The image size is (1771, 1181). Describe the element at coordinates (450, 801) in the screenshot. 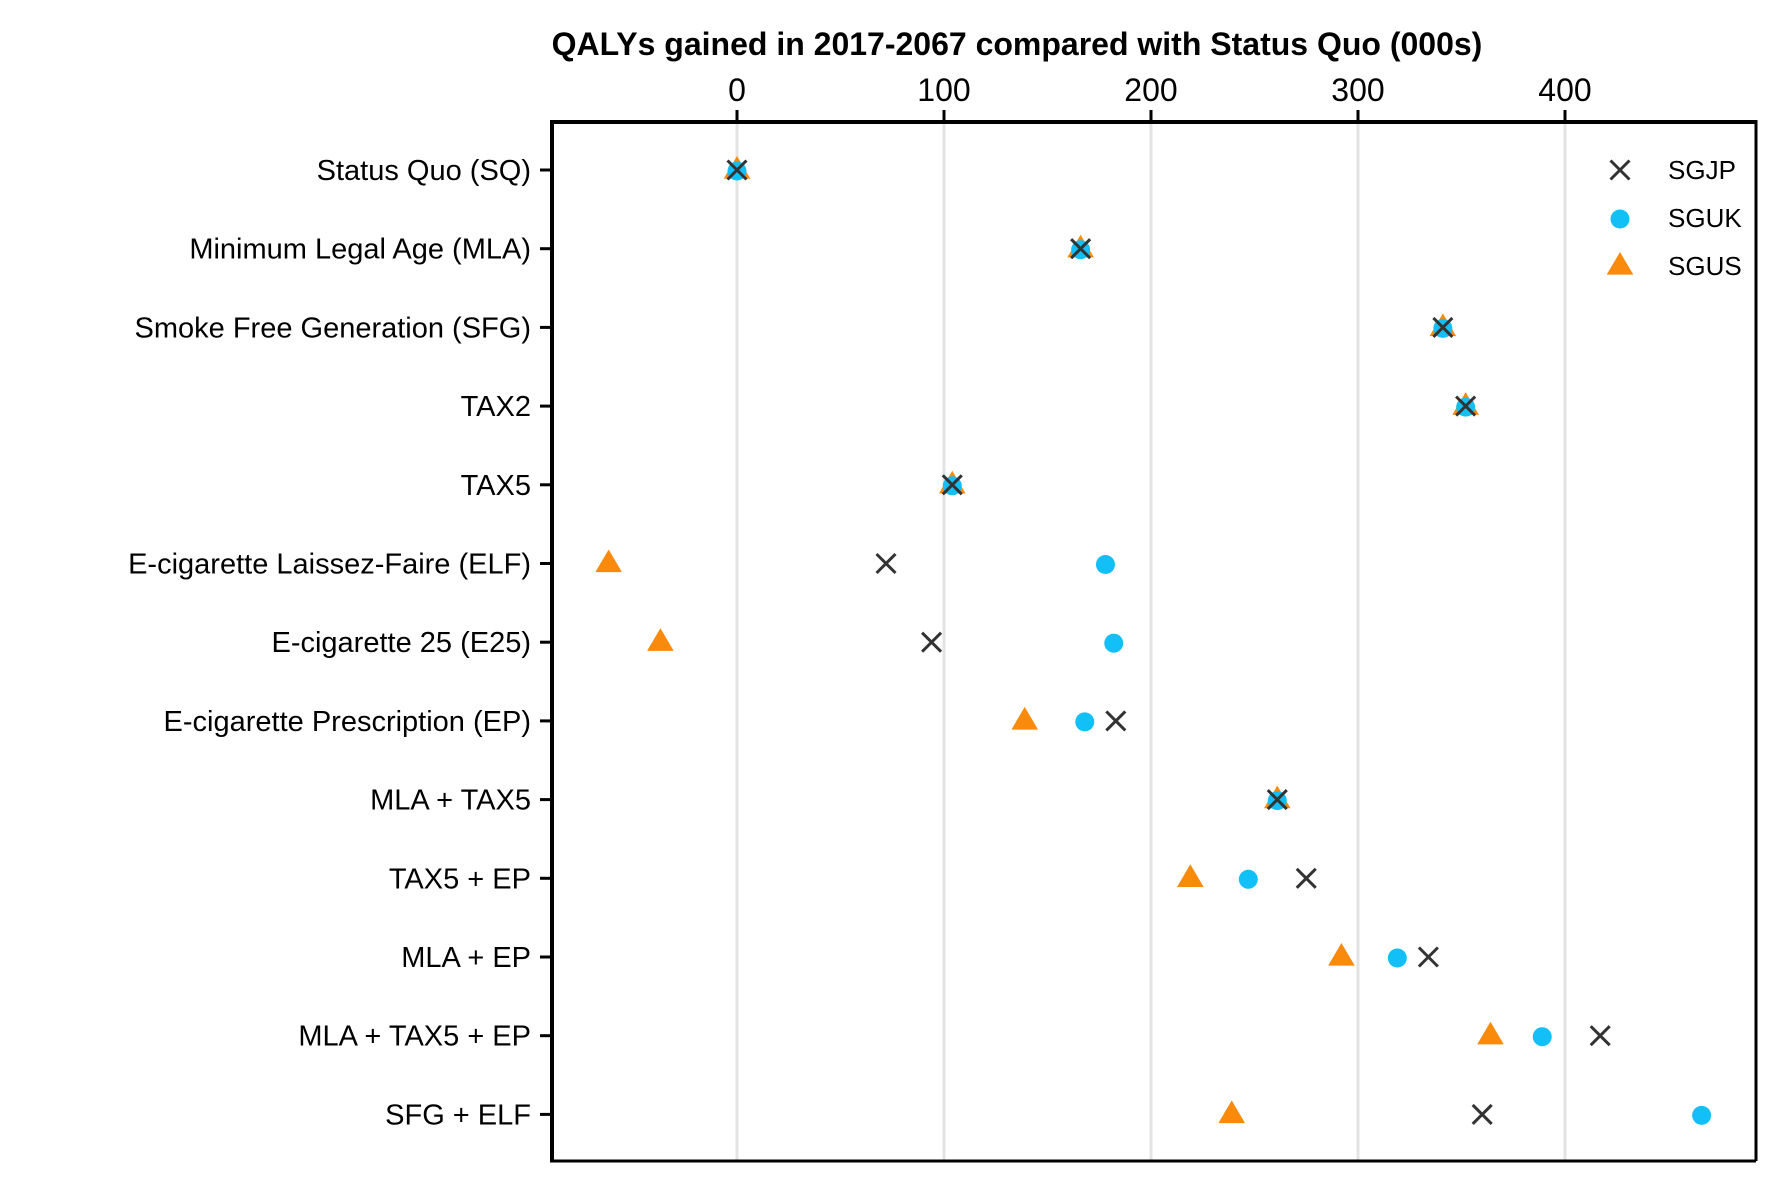

I see `y-tick-label: MLA + TAX5` at that location.